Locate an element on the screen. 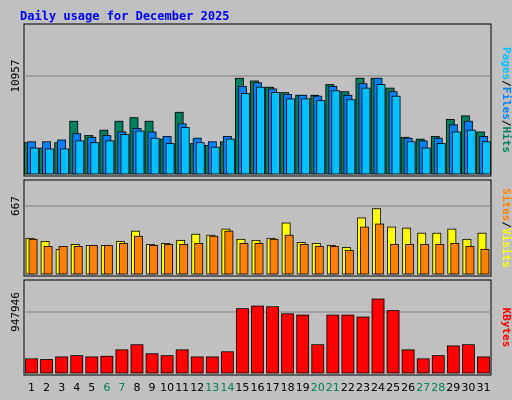  x-tick-label-30: 30 is located at coordinates (468, 387).